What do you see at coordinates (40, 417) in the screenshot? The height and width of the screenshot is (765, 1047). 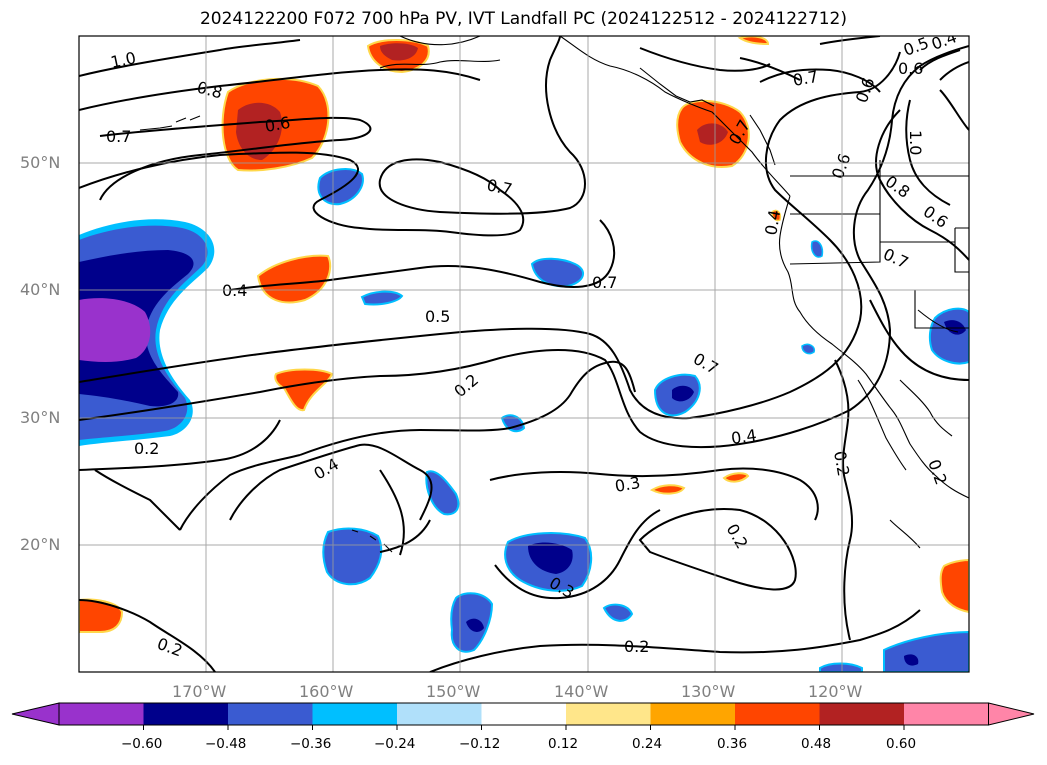 I see `lat-tick-label: 30°N` at bounding box center [40, 417].